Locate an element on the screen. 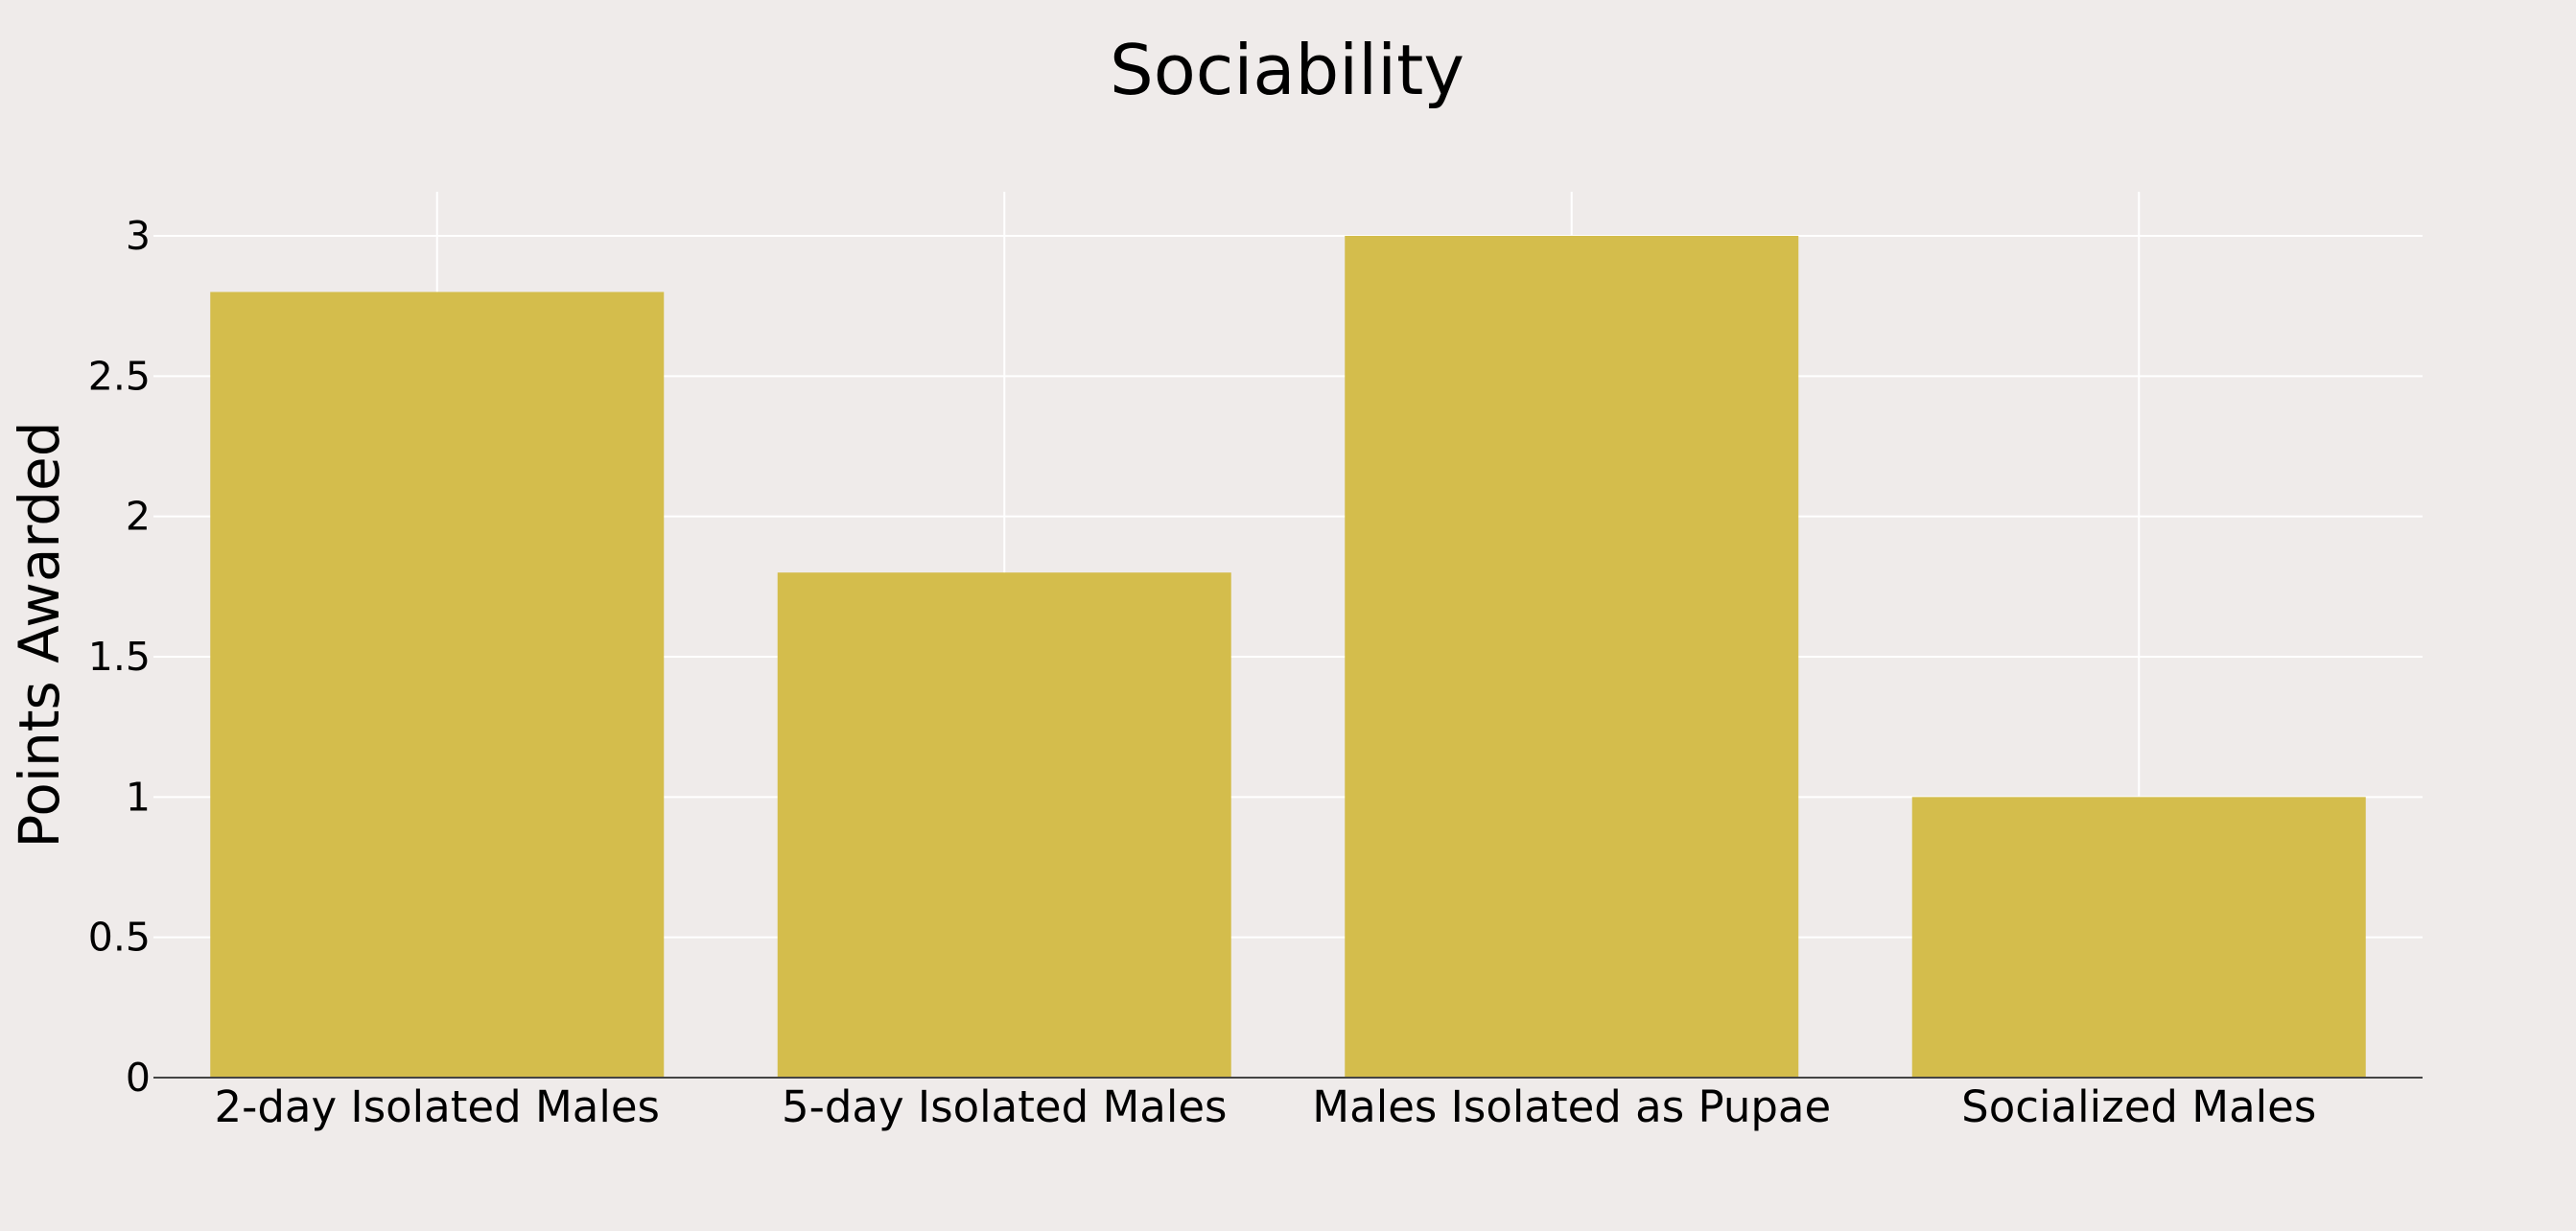  y-tick-label: 2.5 is located at coordinates (119, 376).